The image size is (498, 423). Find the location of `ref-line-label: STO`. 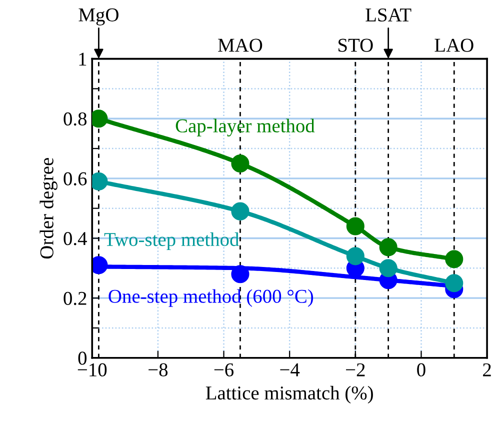

ref-line-label: STO is located at coordinates (355, 45).